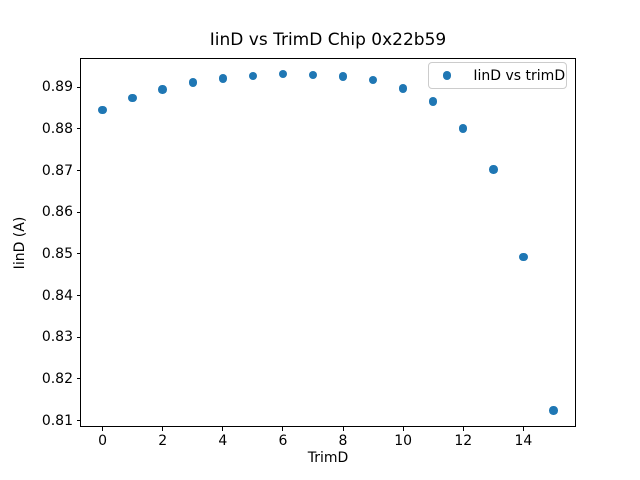 This screenshot has height=480, width=640. What do you see at coordinates (57, 87) in the screenshot?
I see `y-tick-label: 0.89` at bounding box center [57, 87].